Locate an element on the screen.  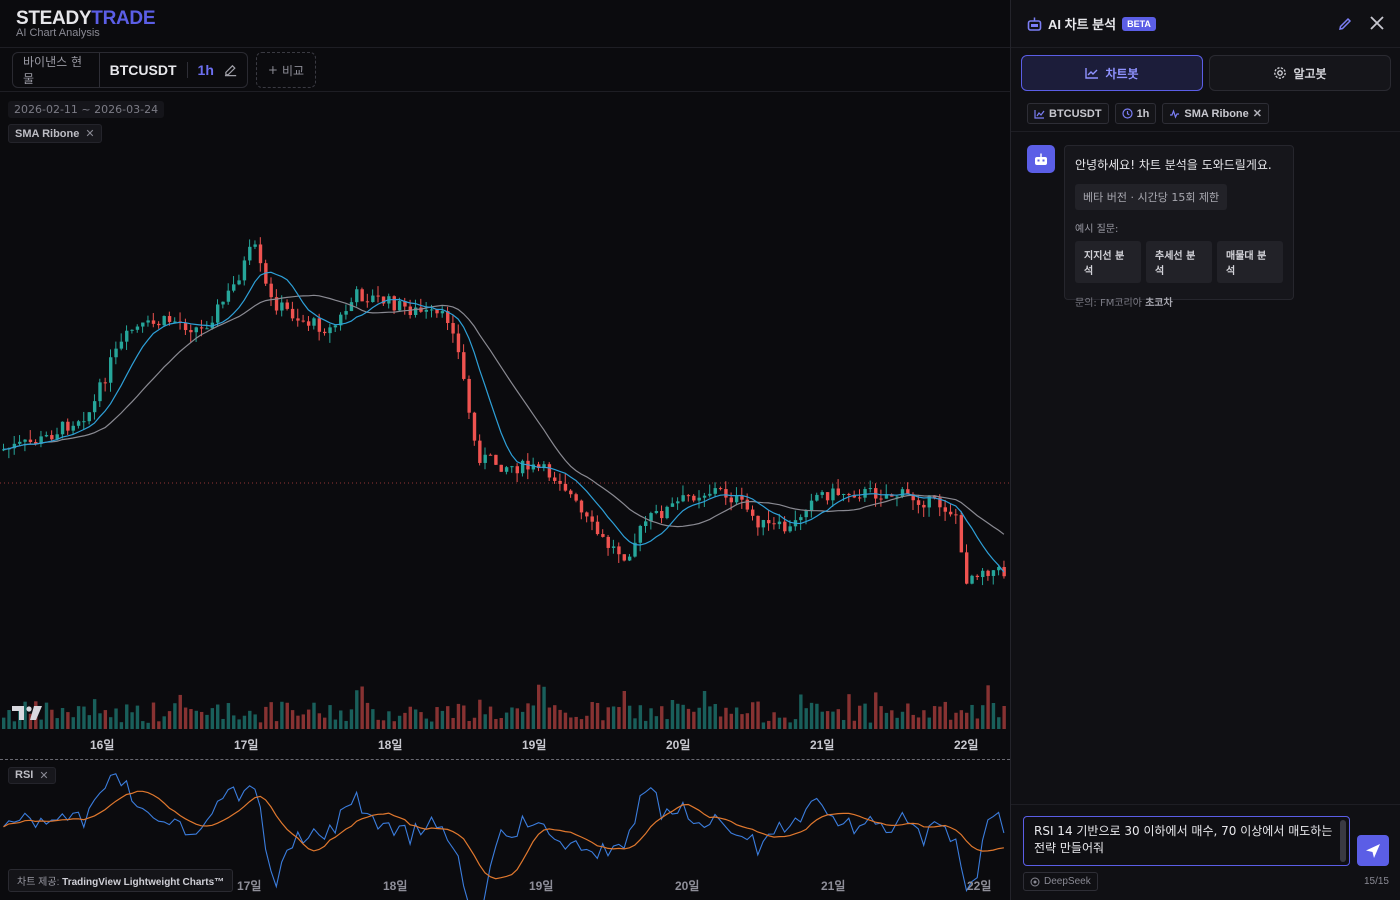
chip-interval: 1h is located at coordinates (1135, 113).